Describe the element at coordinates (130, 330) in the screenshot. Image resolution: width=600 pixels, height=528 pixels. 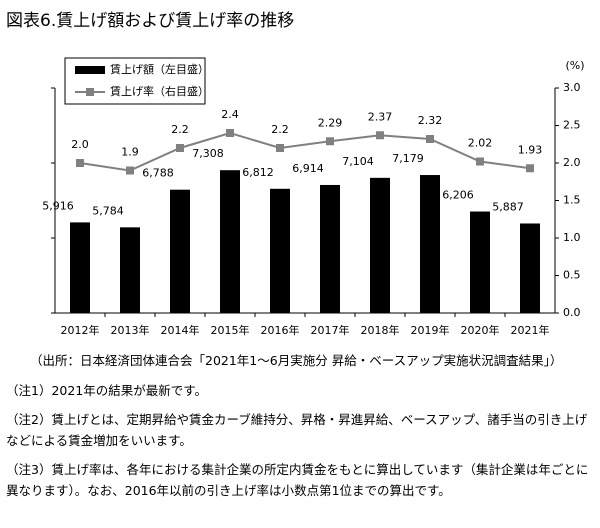
I see `x-tick-label: 2013年` at that location.